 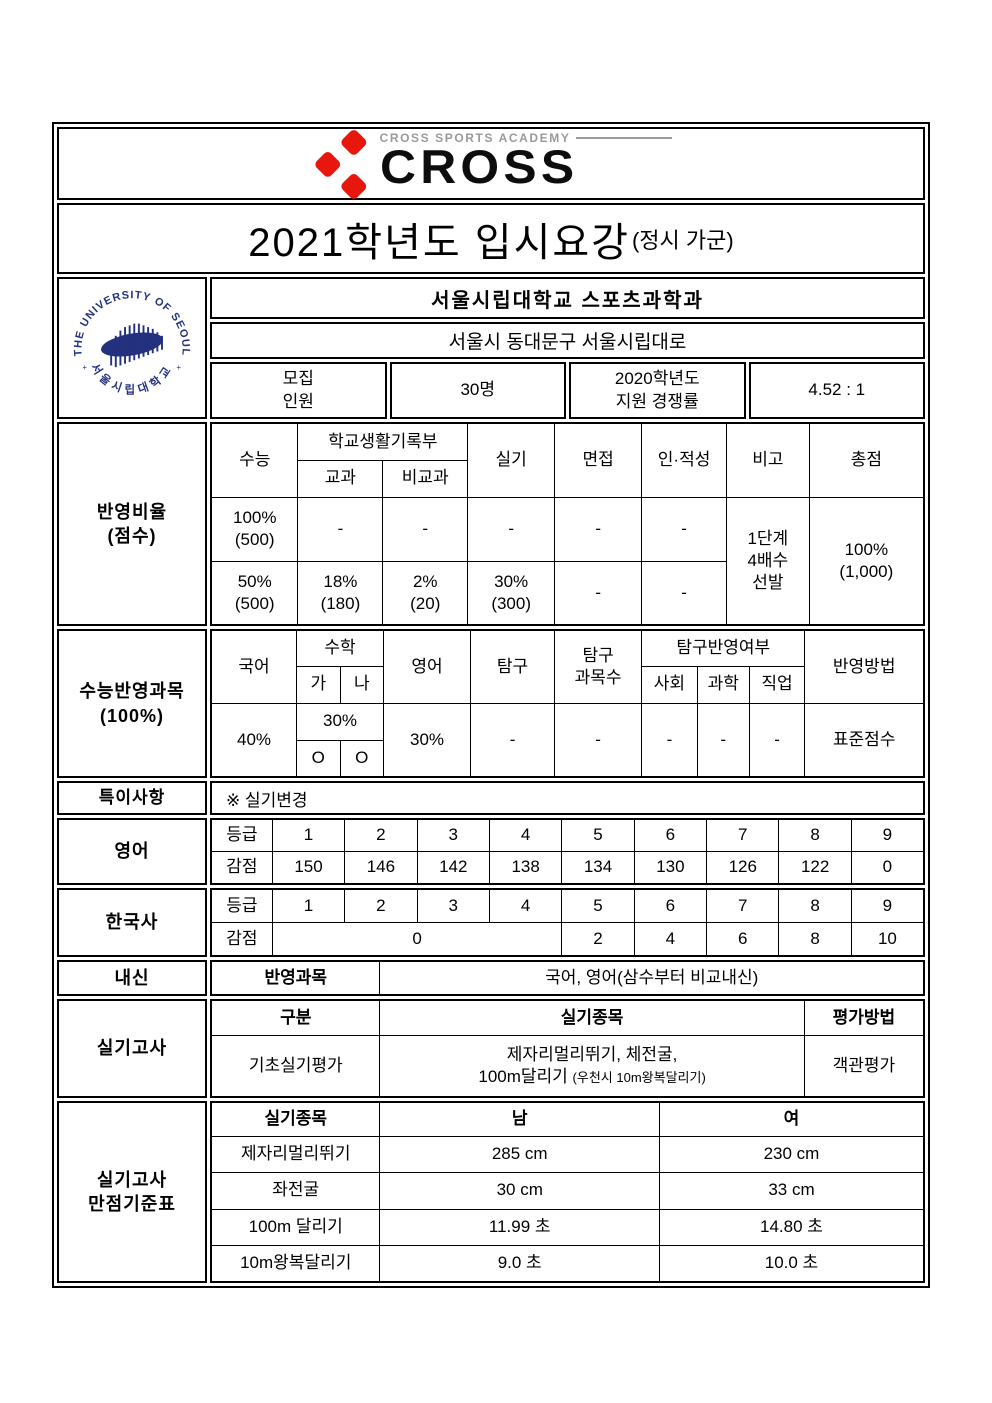 I want to click on point-cell: 126, so click(x=743, y=867).